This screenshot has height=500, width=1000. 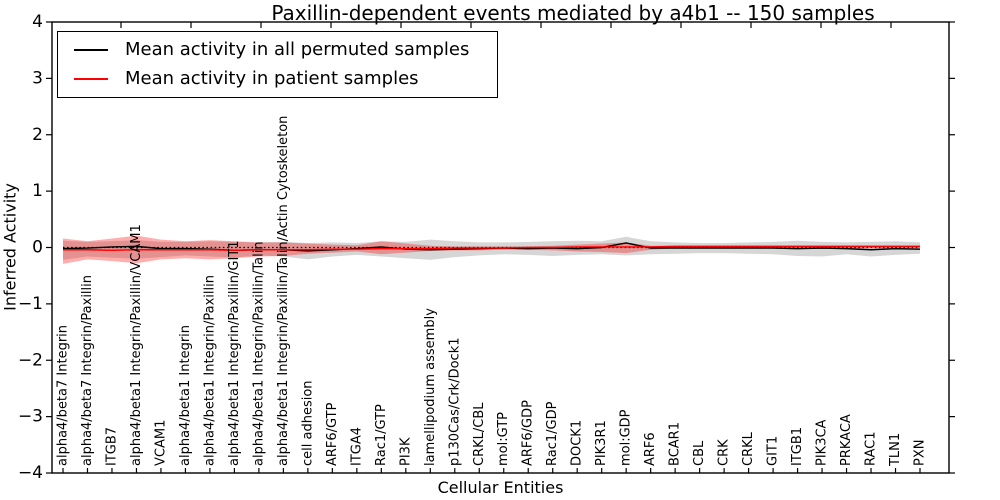 I want to click on y-tick-label: 3, so click(x=37, y=78).